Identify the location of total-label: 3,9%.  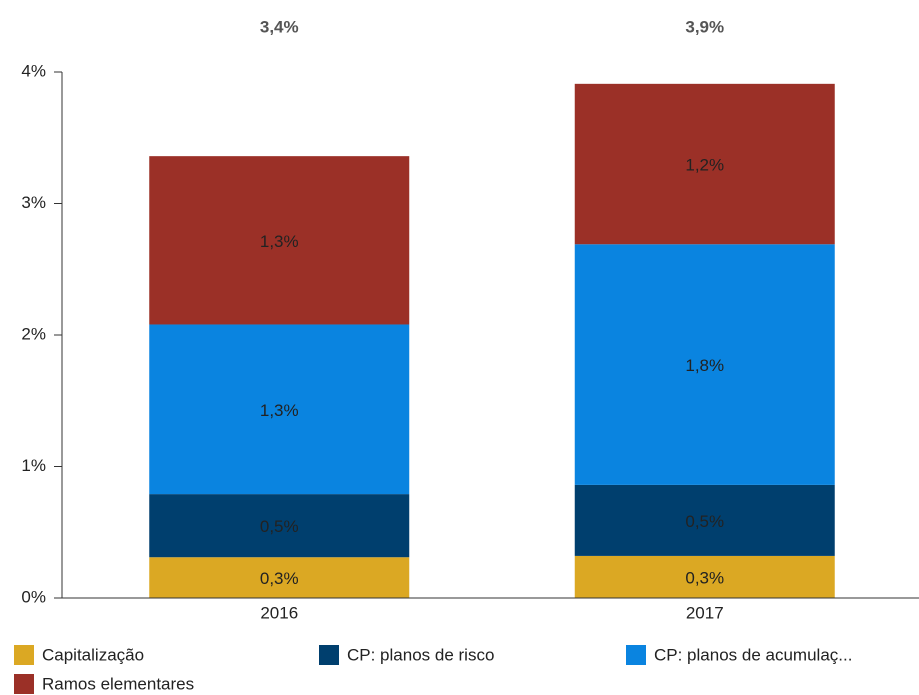
(704, 26).